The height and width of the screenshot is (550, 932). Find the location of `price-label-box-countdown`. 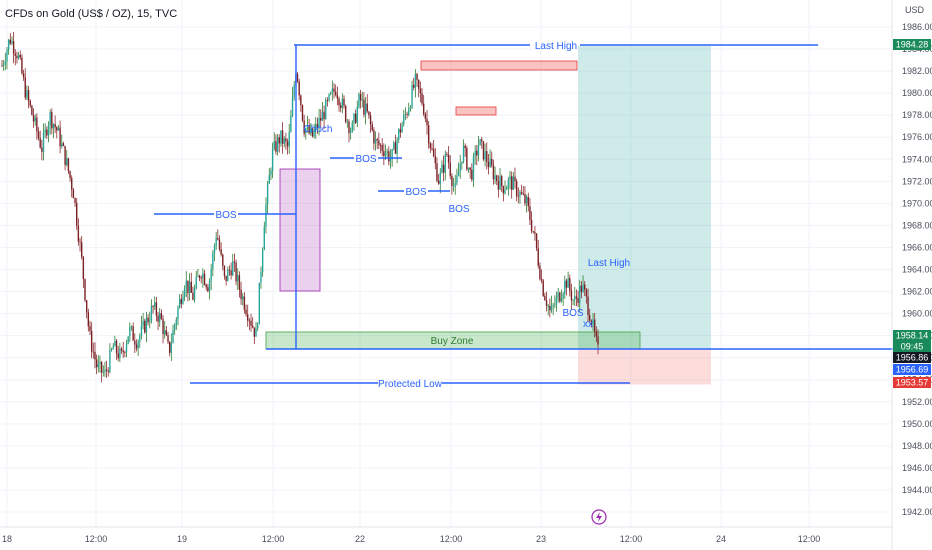

price-label-box-countdown is located at coordinates (912, 346).